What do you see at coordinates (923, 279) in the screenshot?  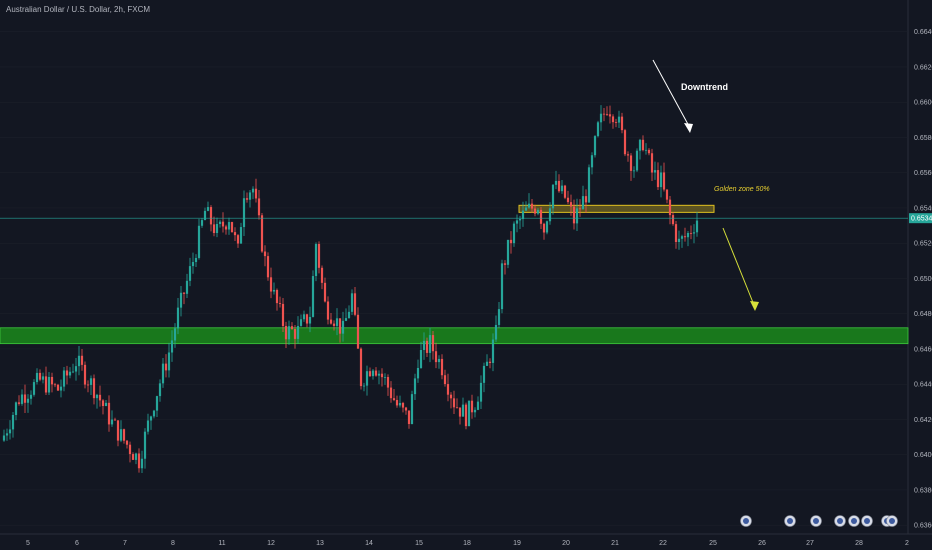 I see `y-tick-label: 0.65000` at bounding box center [923, 279].